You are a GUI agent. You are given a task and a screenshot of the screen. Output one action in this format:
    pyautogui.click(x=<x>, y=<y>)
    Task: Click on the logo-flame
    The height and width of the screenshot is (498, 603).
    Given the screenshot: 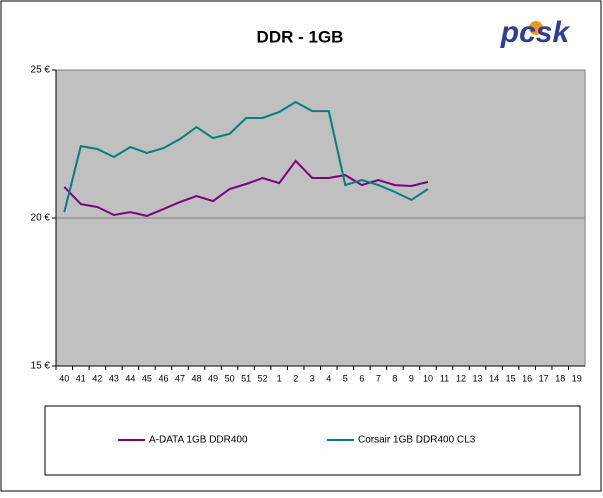 What is the action you would take?
    pyautogui.click(x=536, y=28)
    